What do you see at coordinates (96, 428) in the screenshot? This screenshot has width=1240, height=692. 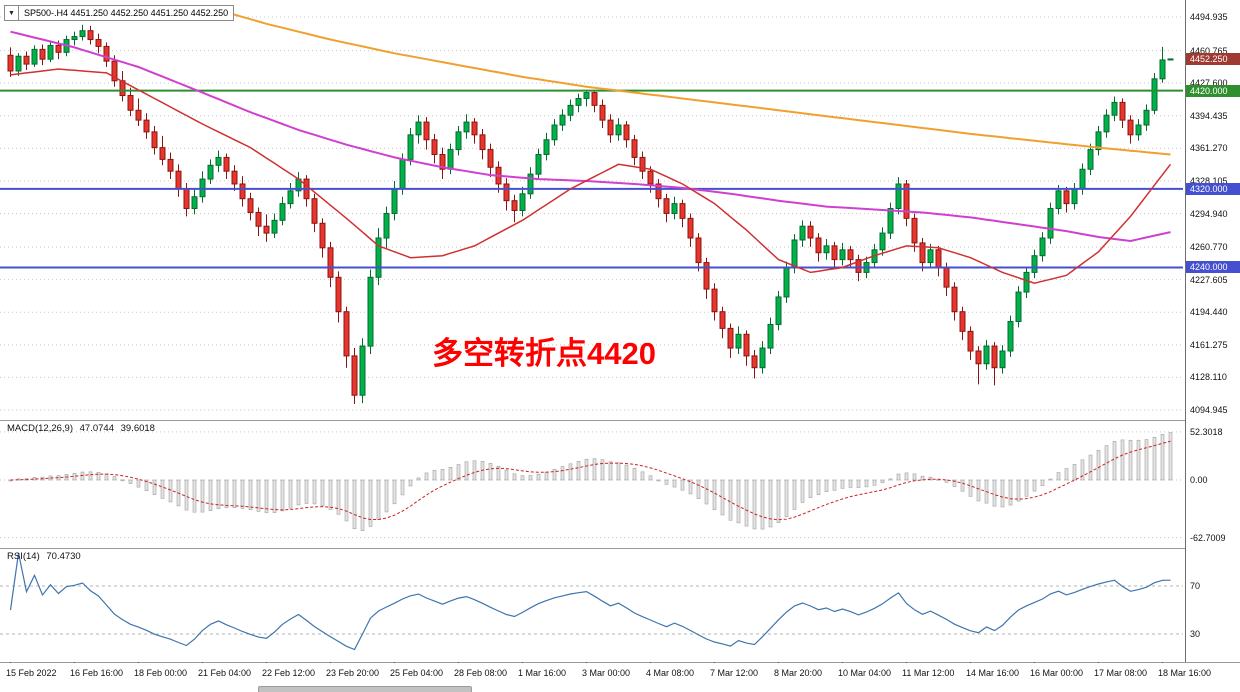 I see `macd-value-main: 47.0744` at bounding box center [96, 428].